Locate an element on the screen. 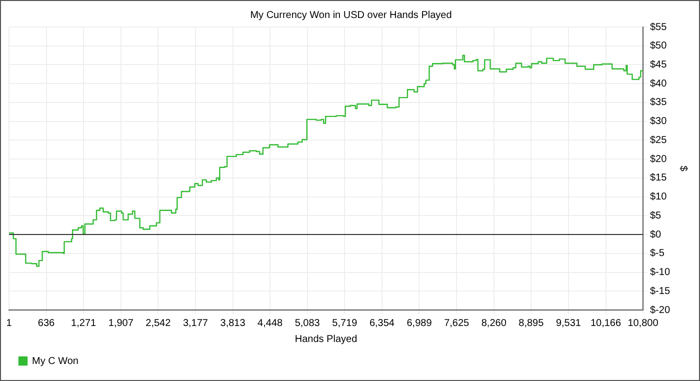 This screenshot has width=700, height=381. x-tick-label: 5,083 is located at coordinates (307, 323).